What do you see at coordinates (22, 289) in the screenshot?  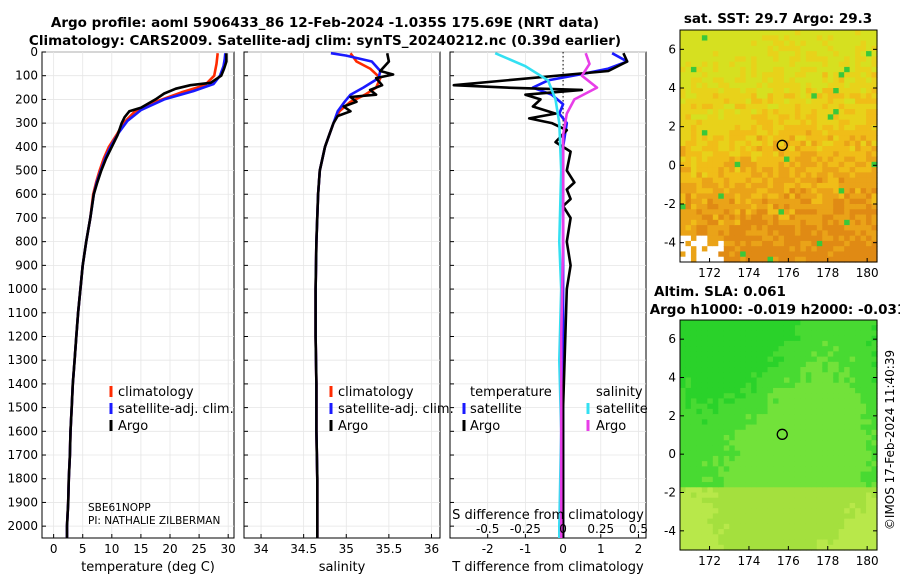 I see `y-tick-label: 1000` at bounding box center [22, 289].